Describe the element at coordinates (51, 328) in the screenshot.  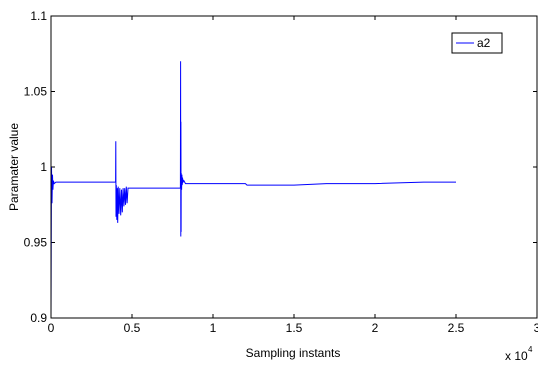
I see `x-tick-label: 0` at that location.